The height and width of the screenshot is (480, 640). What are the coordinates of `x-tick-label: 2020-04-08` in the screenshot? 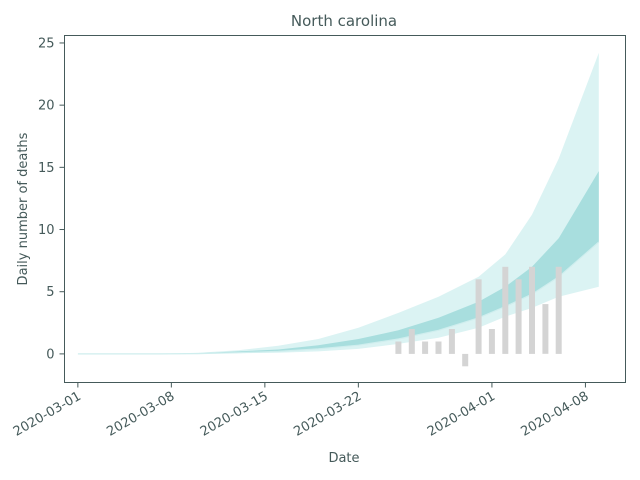 It's located at (554, 414).